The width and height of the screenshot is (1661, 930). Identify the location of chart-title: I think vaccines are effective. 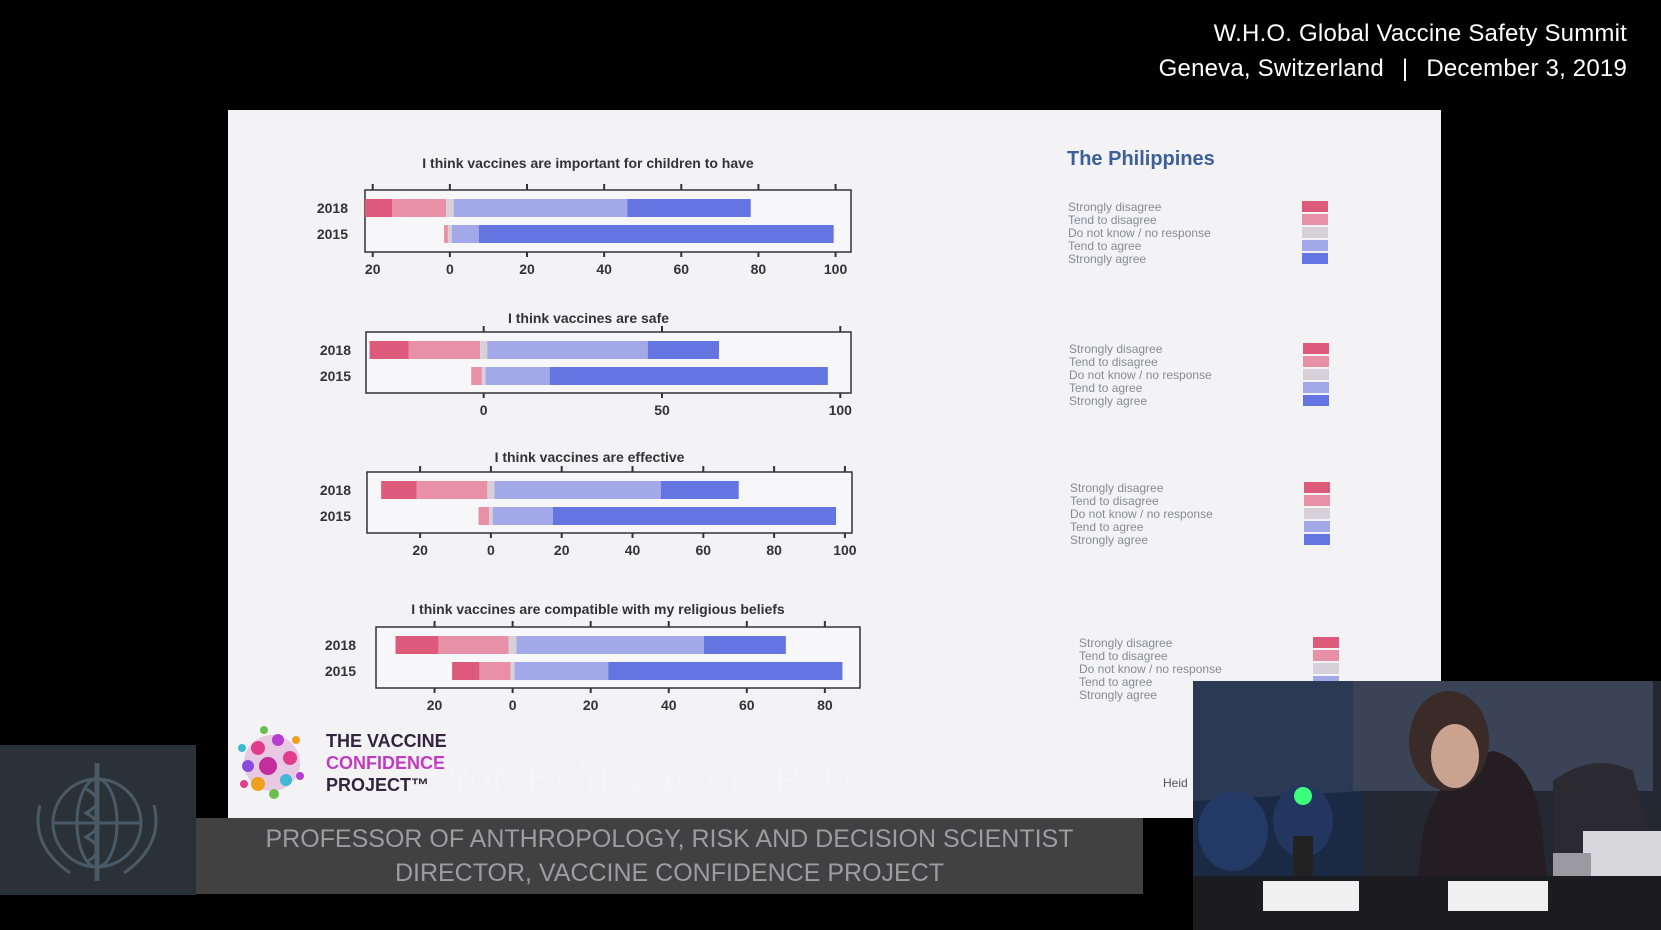
(590, 457).